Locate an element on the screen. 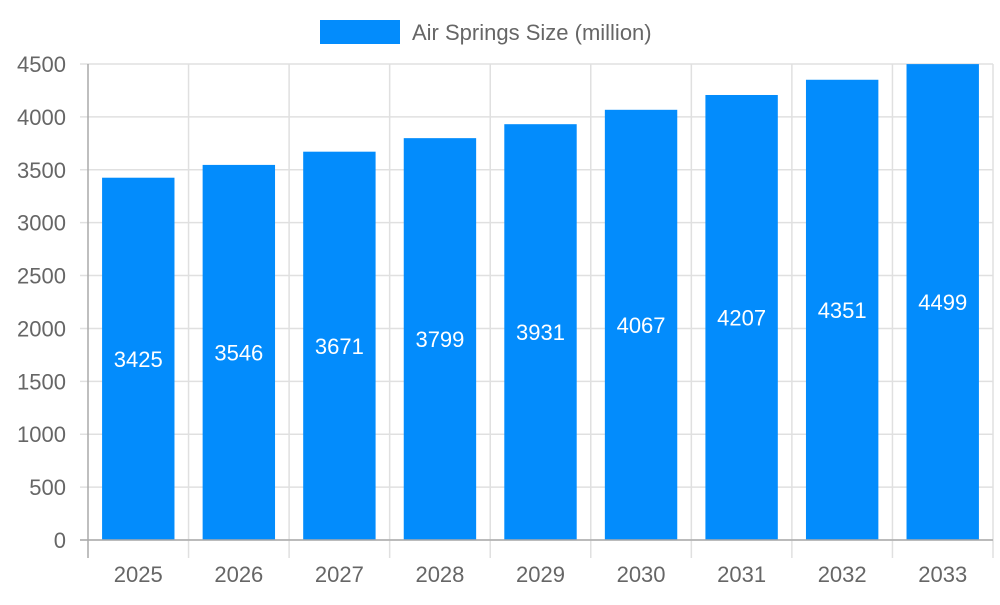 The height and width of the screenshot is (605, 1000). bar-2029 is located at coordinates (540, 332).